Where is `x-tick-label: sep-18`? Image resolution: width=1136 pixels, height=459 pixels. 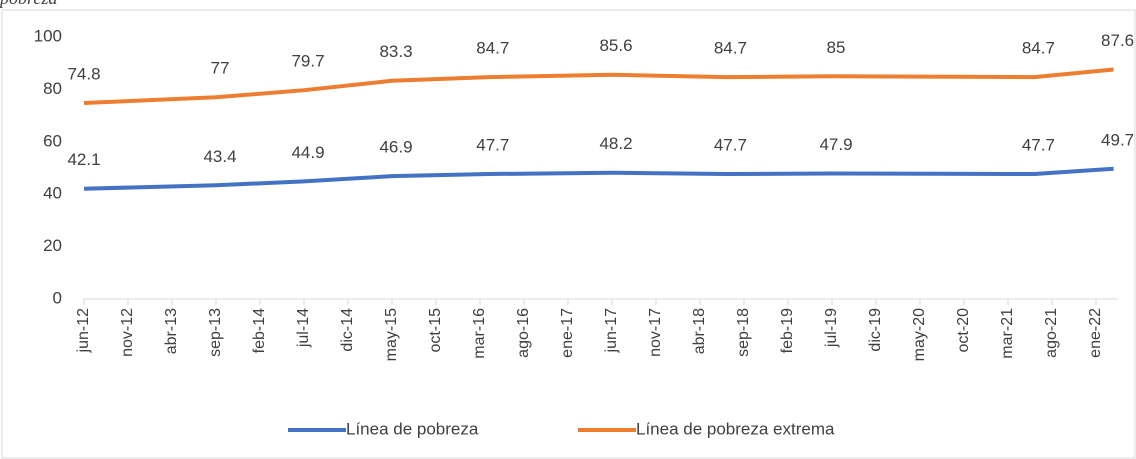
x-tick-label: sep-18 is located at coordinates (743, 332).